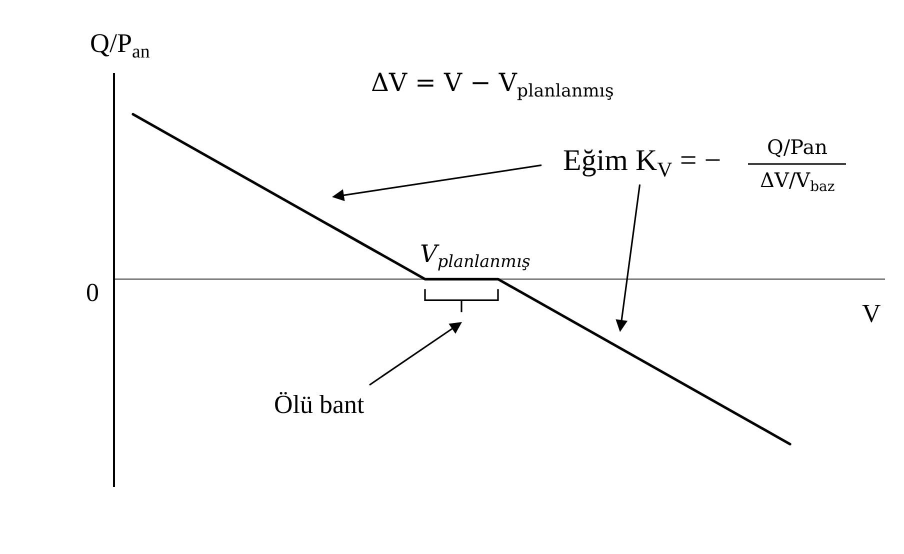 The height and width of the screenshot is (554, 904). I want to click on annotation: ΔV = V − V$_{planlanmış}$, so click(492, 85).